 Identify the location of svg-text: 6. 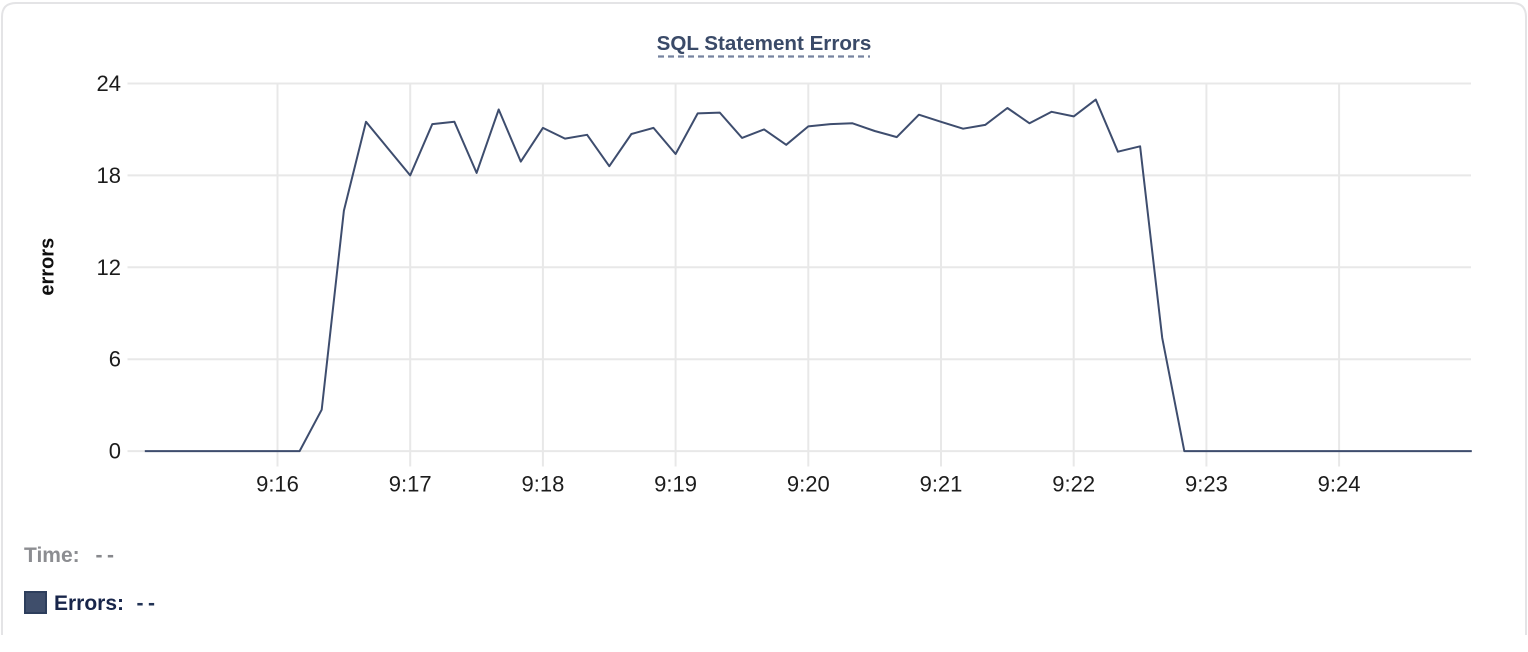
(115, 359).